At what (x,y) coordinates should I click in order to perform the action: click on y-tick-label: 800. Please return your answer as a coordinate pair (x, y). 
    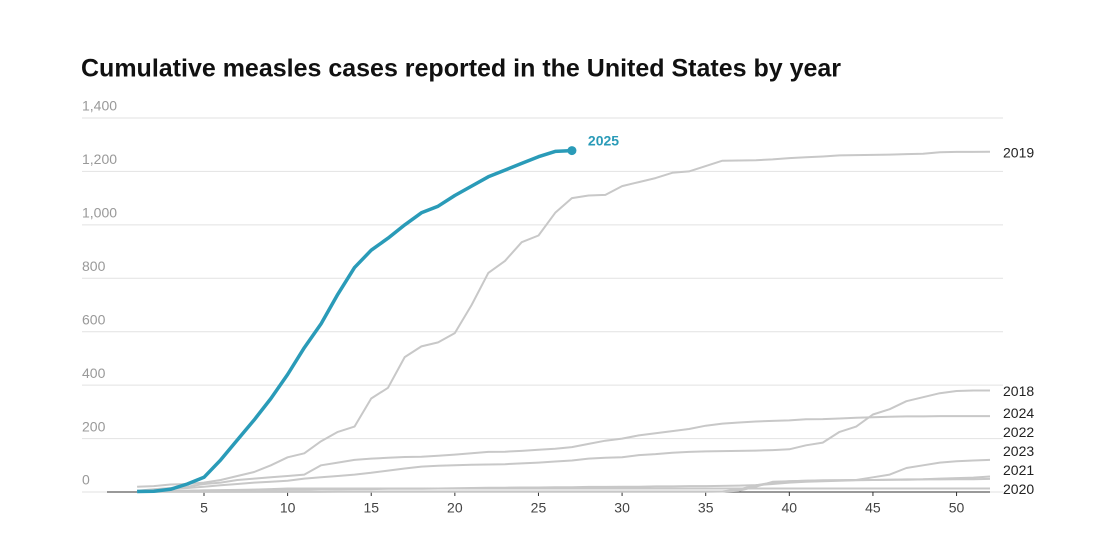
    Looking at the image, I should click on (94, 266).